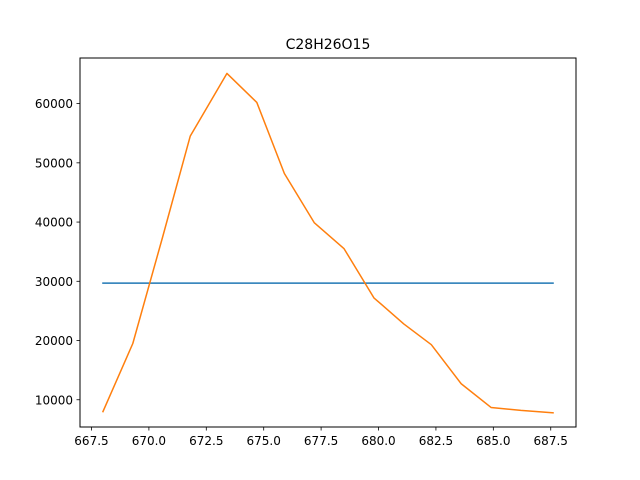  What do you see at coordinates (54, 163) in the screenshot?
I see `y-tick-label: 50000` at bounding box center [54, 163].